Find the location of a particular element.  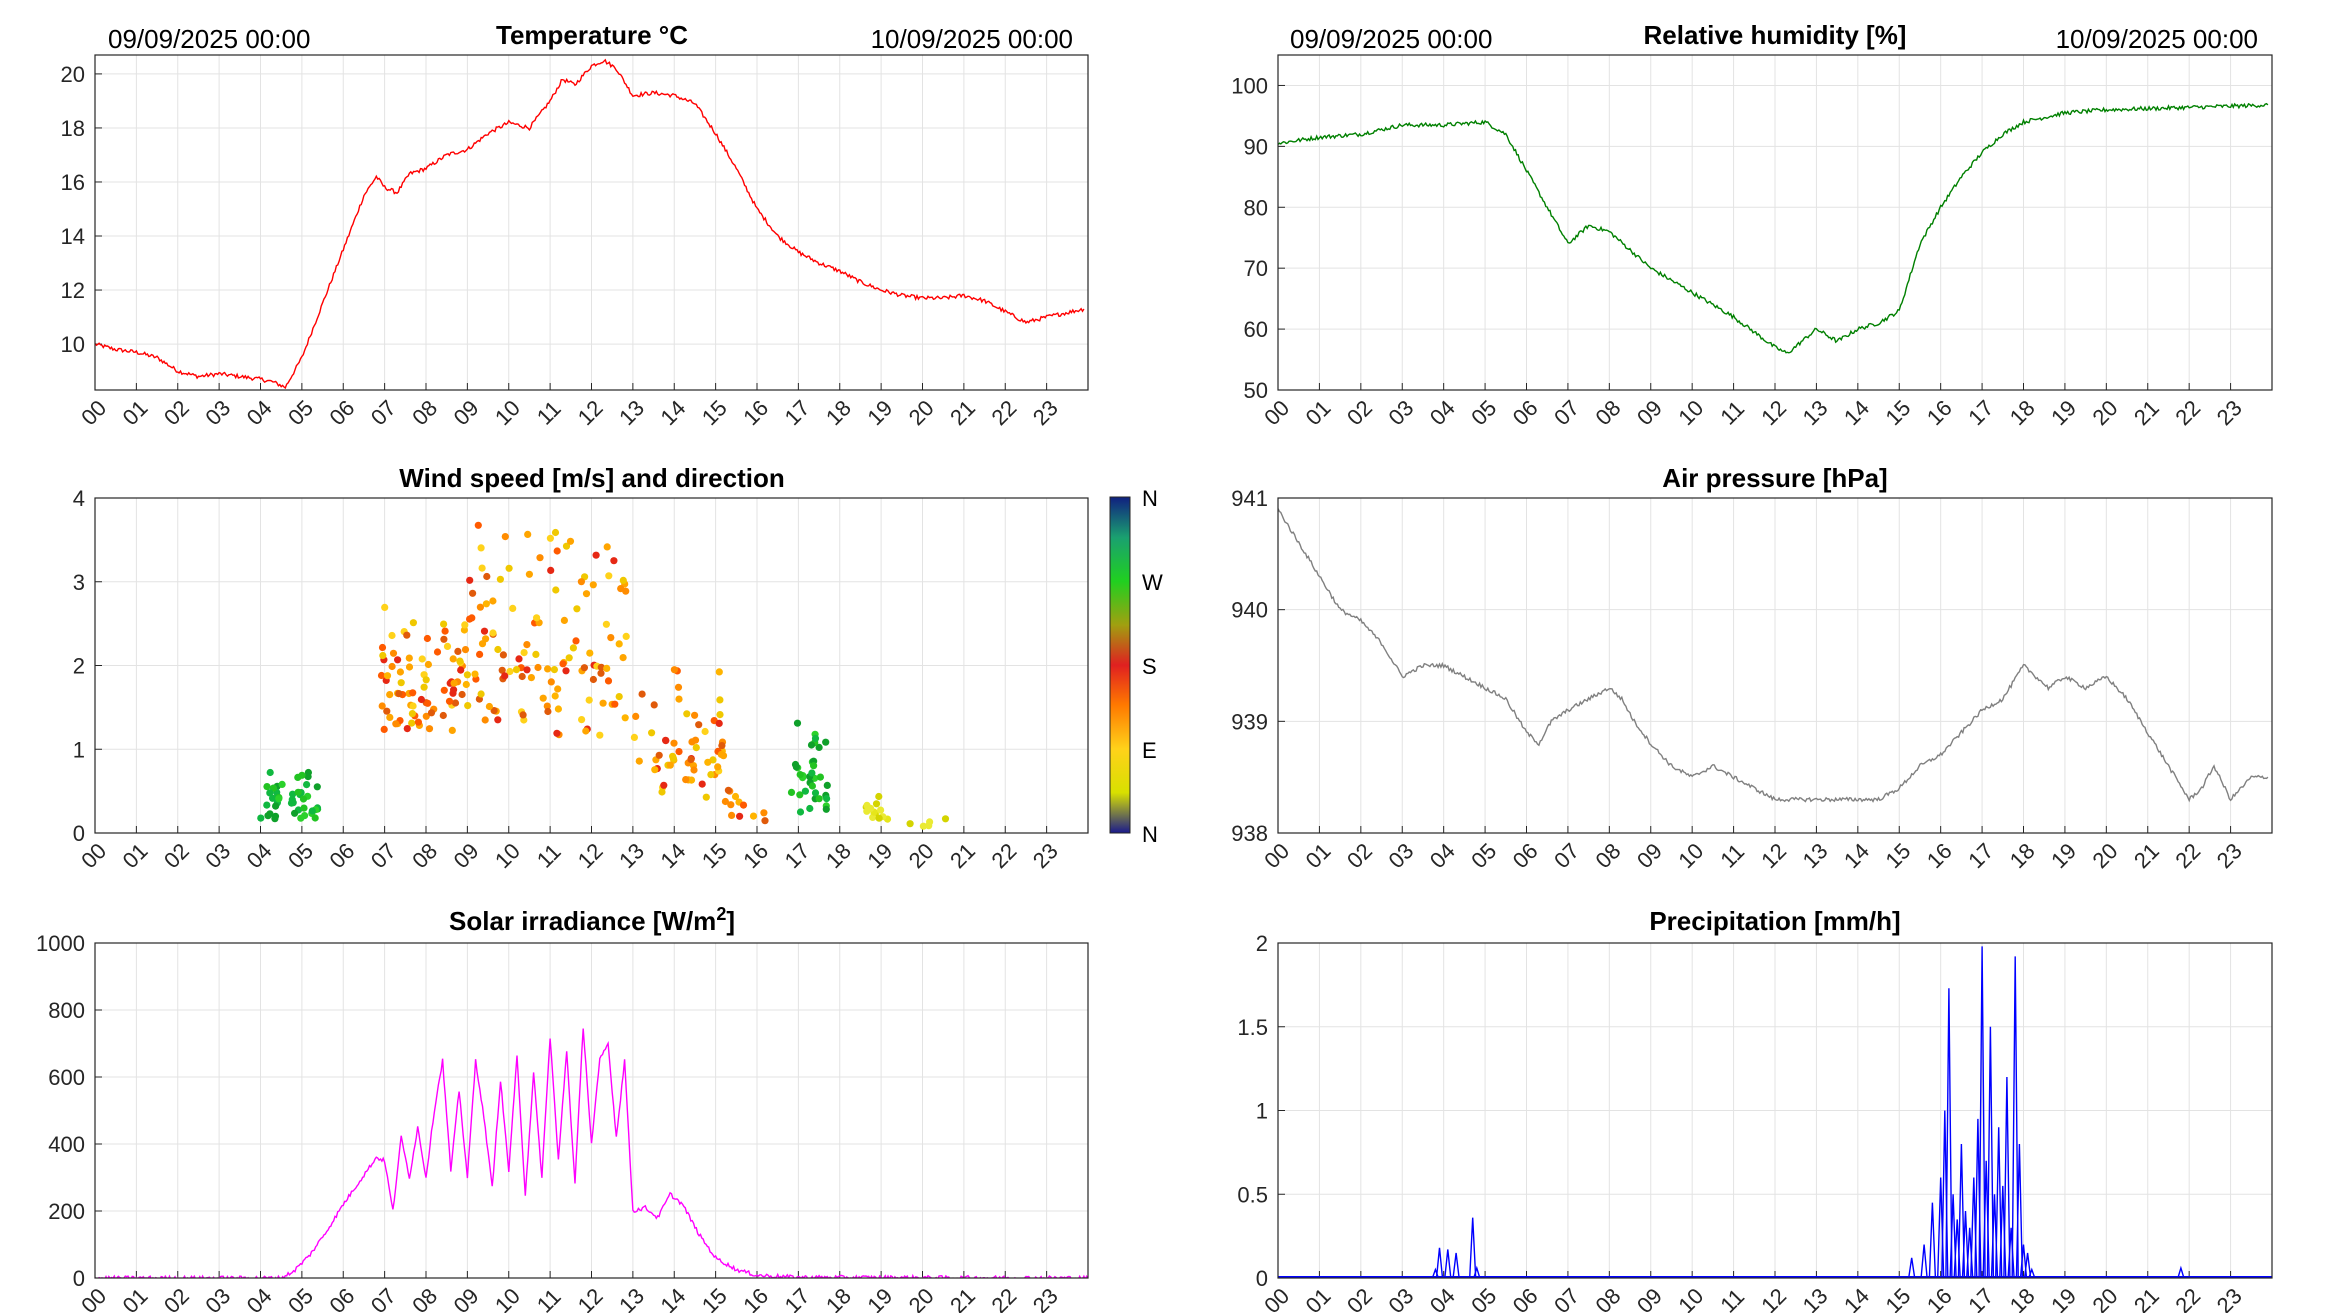

temperature-xtick-label: 13 is located at coordinates (631, 412).